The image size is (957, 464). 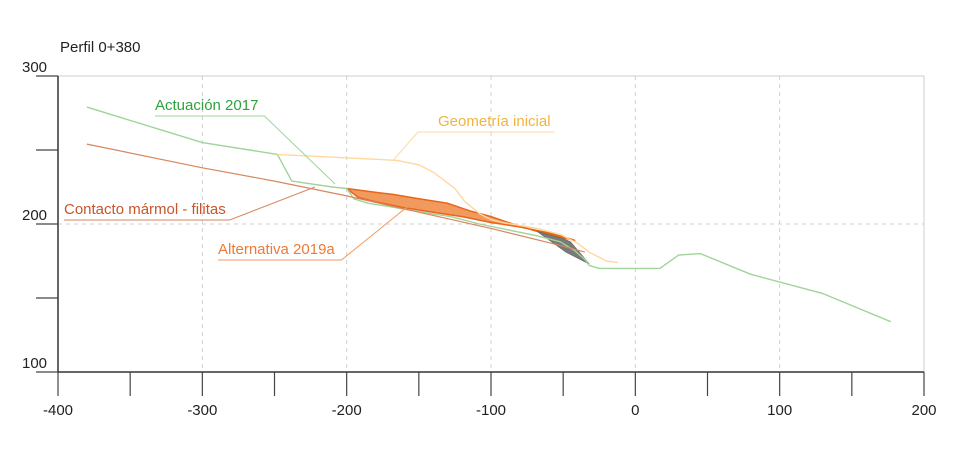 I want to click on x-tick-label--200: -200, so click(x=347, y=410).